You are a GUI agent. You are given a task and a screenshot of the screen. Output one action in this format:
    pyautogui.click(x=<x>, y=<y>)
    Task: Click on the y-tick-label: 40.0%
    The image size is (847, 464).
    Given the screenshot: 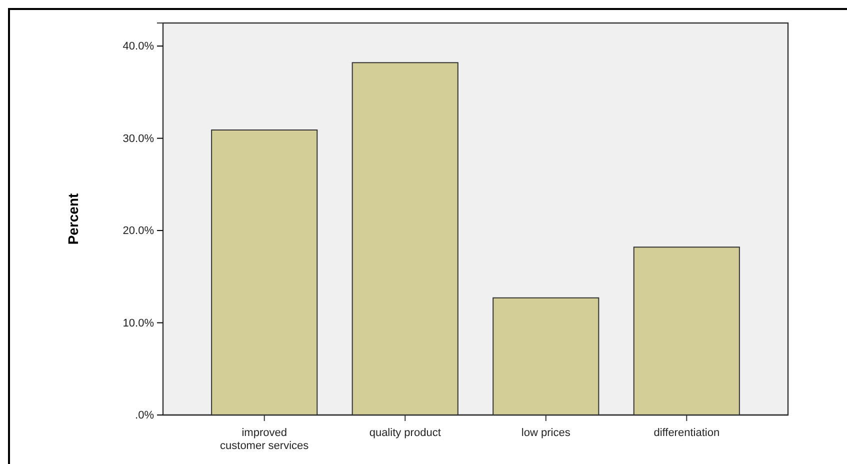 What is the action you would take?
    pyautogui.click(x=138, y=46)
    